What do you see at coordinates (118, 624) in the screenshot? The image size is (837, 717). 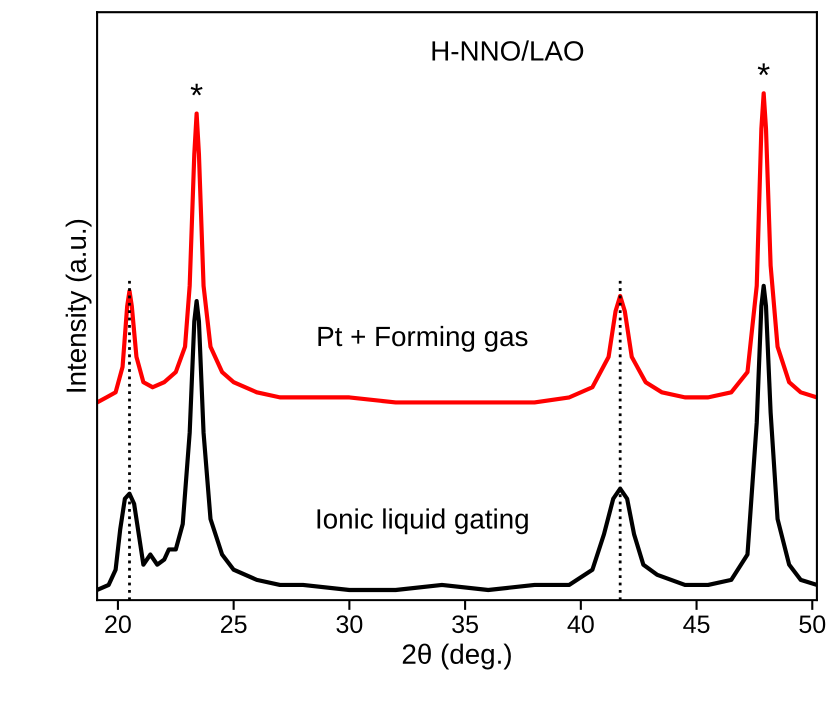 I see `x-tick-label: 20` at bounding box center [118, 624].